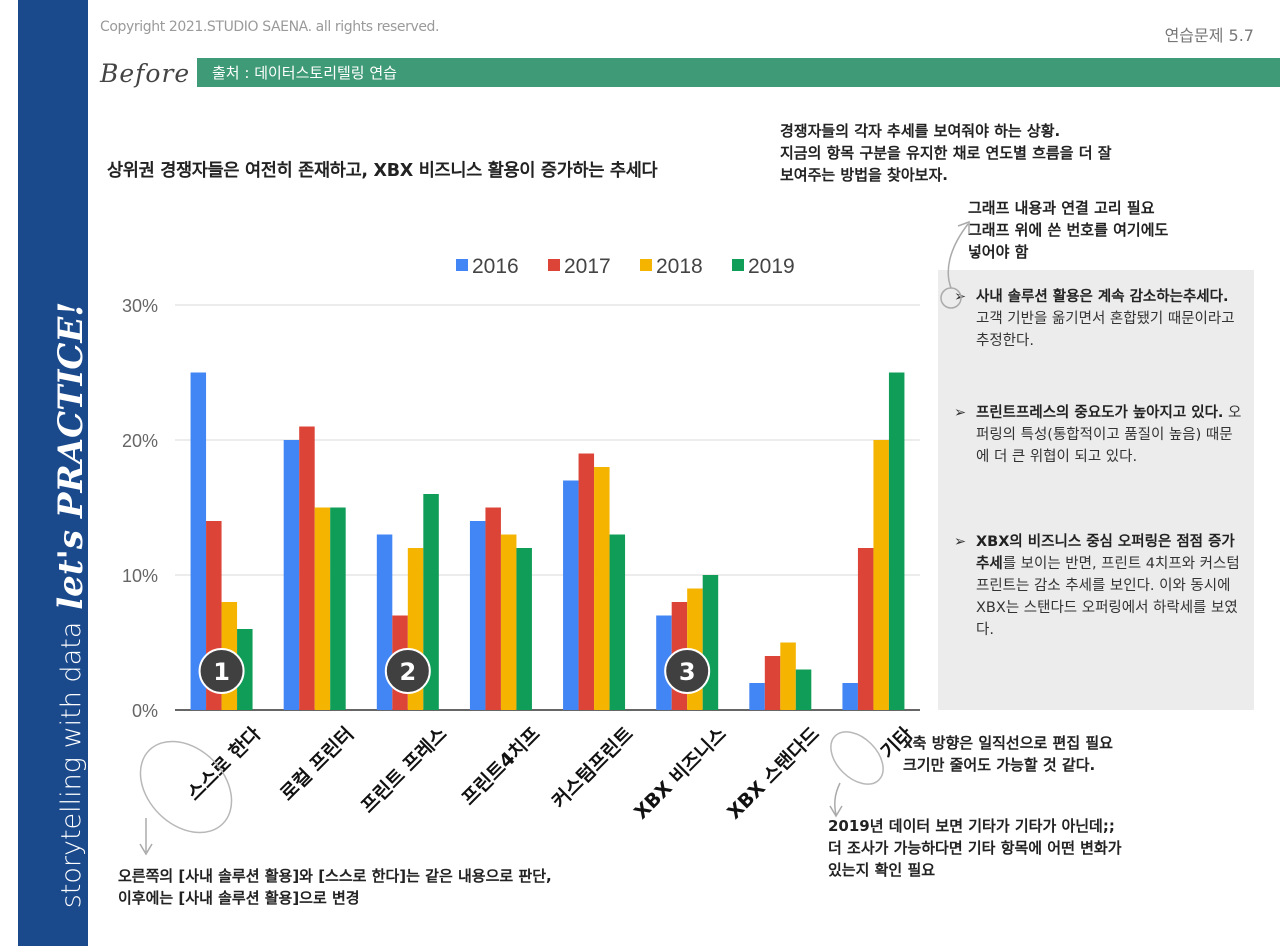  Describe the element at coordinates (971, 826) in the screenshot. I see `note-line: 2019년 데이터 보면 기타가 기타가 아닌데;;` at that location.